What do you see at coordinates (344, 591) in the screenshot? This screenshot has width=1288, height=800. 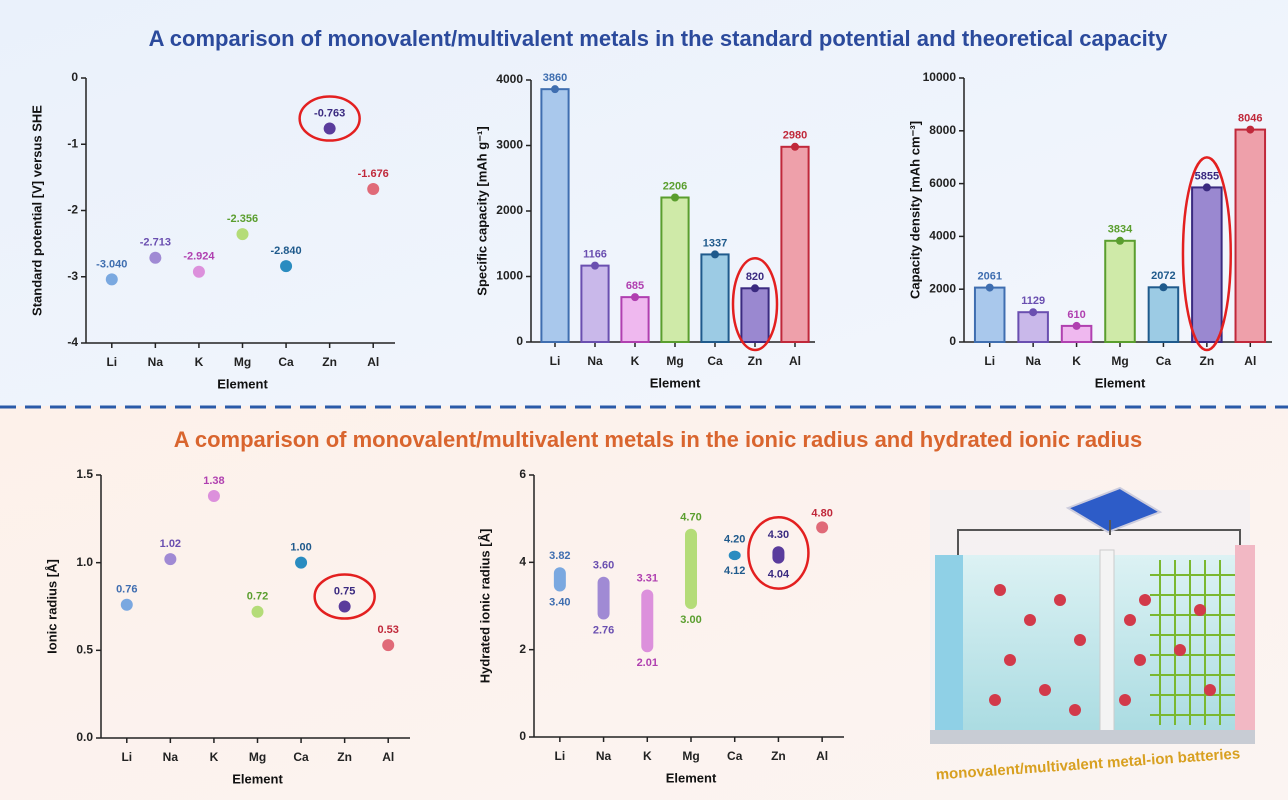 I see `value-label: 0.75` at bounding box center [344, 591].